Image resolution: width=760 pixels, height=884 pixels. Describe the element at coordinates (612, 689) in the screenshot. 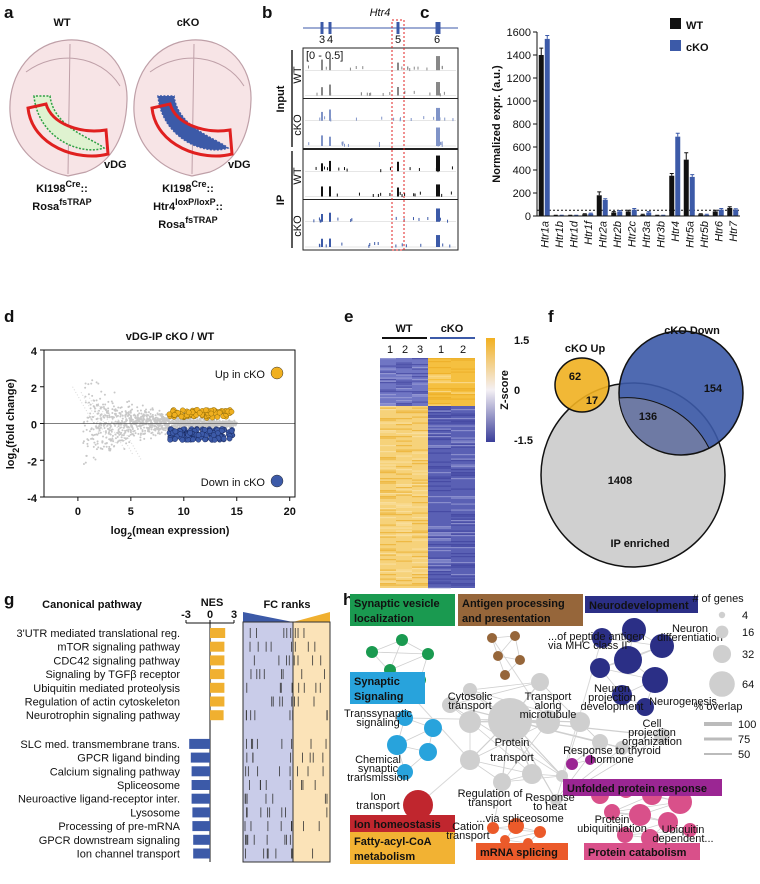

I see `term-label: Neuron` at that location.